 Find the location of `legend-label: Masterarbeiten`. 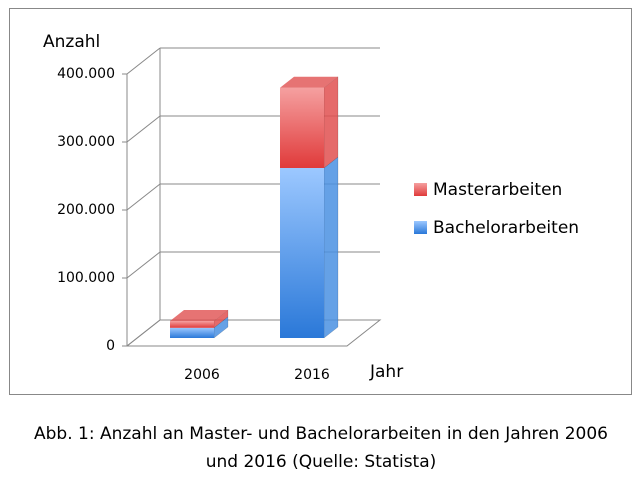

legend-label: Masterarbeiten is located at coordinates (497, 190).